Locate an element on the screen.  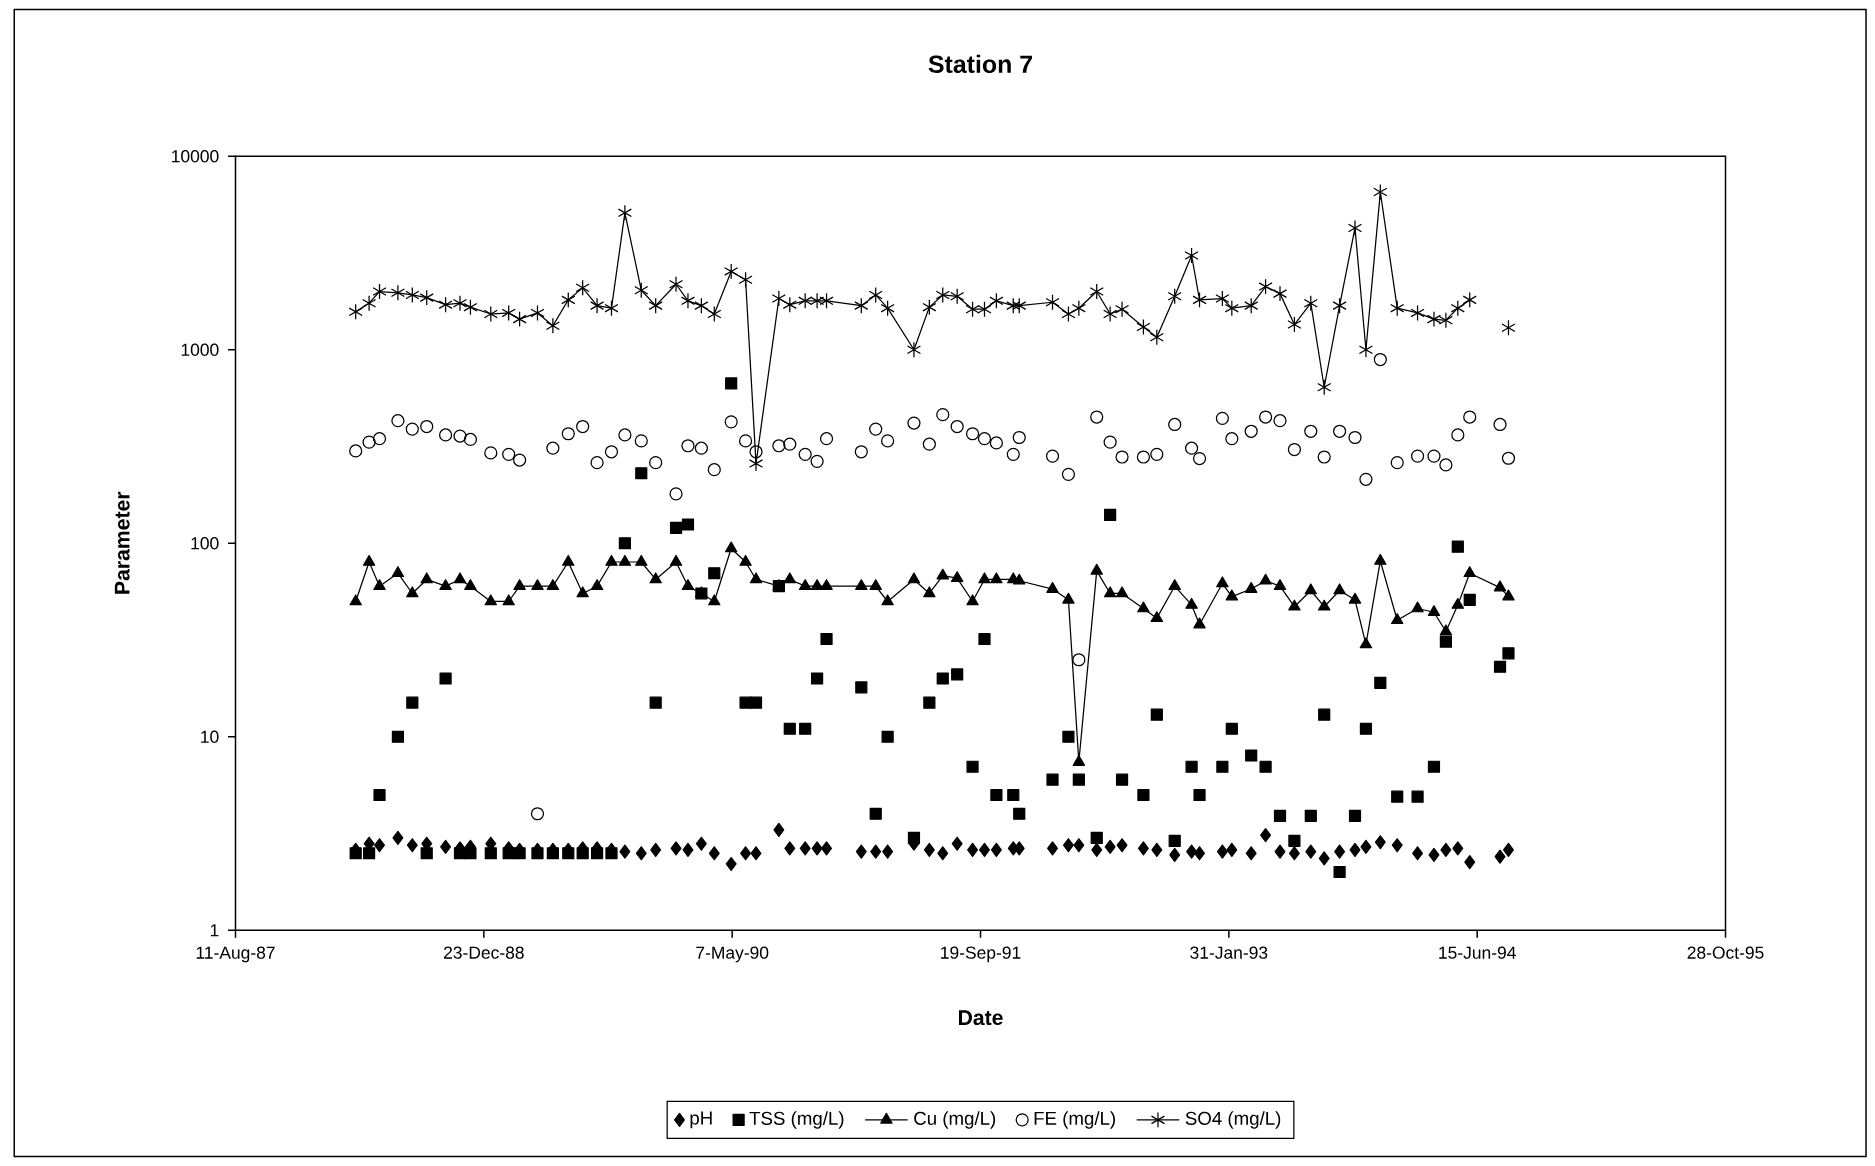
x-tick-label: 19-Sep-91 is located at coordinates (981, 954).